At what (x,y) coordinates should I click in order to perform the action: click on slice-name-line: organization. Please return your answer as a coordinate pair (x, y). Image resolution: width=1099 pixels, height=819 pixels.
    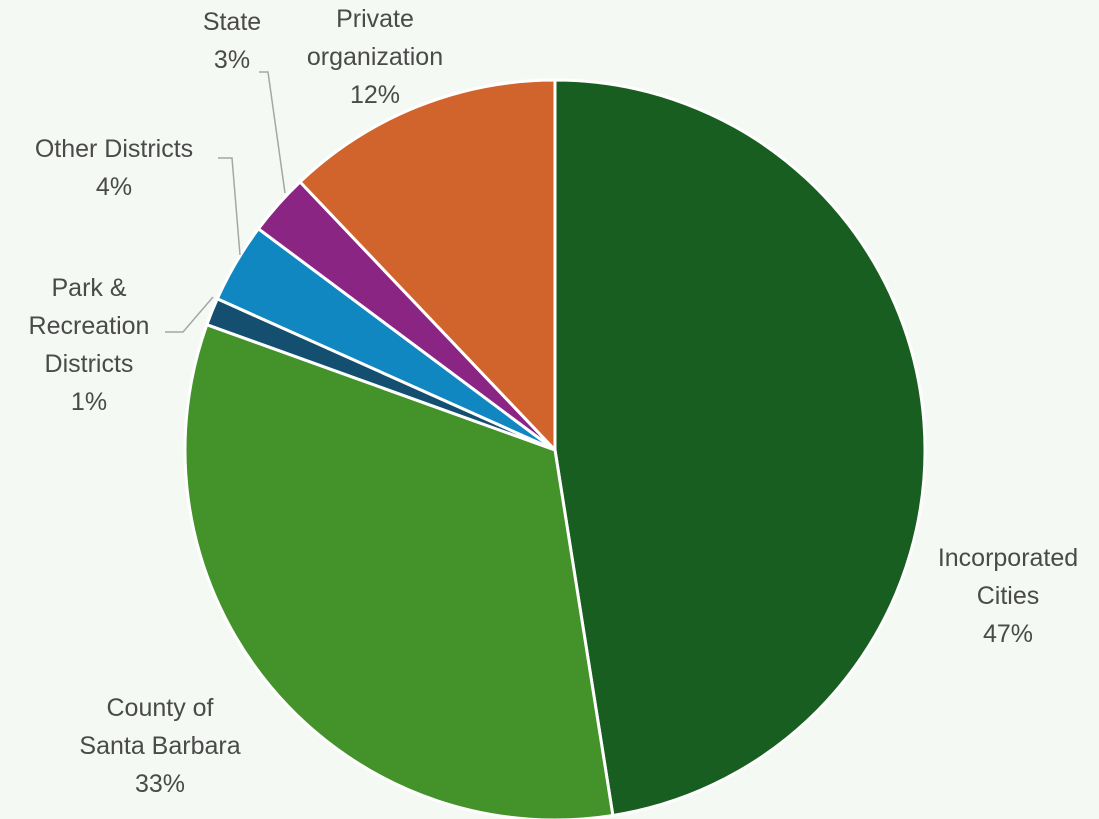
    Looking at the image, I should click on (375, 57).